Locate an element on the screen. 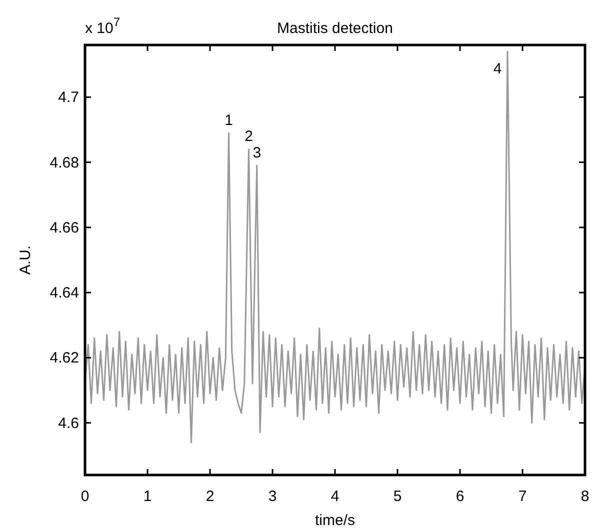  x-tick-label: 1 is located at coordinates (147, 496).